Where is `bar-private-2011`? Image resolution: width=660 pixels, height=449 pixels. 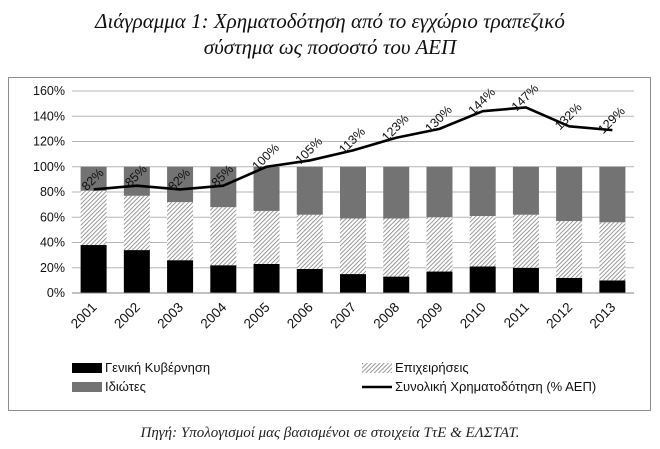
bar-private-2011 is located at coordinates (525, 190).